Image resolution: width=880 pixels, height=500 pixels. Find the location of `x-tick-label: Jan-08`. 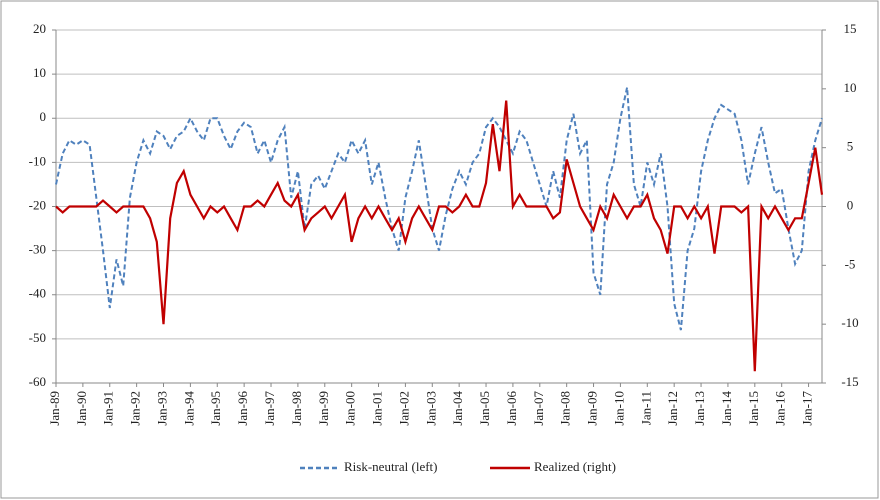

x-tick-label: Jan-08 is located at coordinates (565, 408).